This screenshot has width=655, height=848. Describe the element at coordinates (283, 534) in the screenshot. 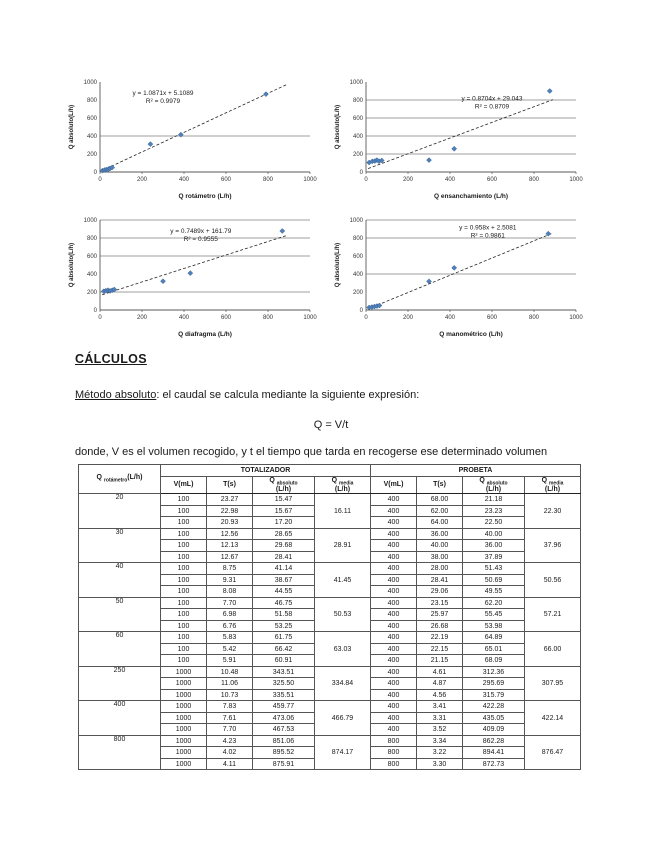

I see `cell-tot-qabs: 28.65` at that location.